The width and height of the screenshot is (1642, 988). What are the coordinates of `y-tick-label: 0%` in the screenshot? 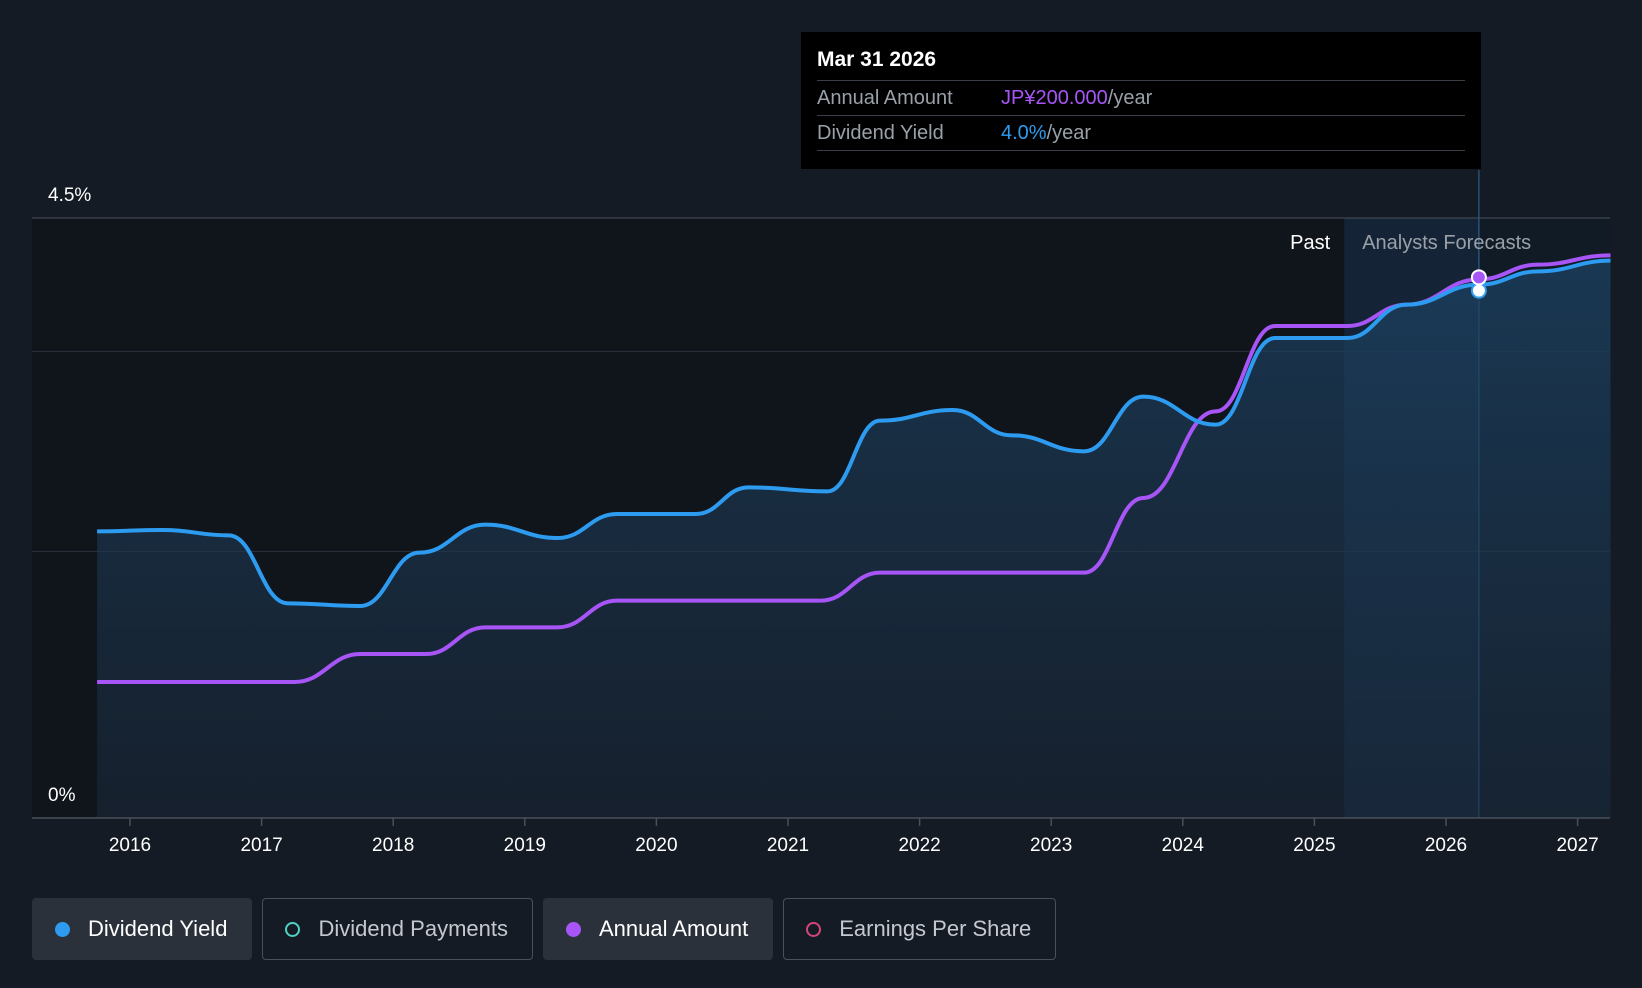 It's located at (62, 795).